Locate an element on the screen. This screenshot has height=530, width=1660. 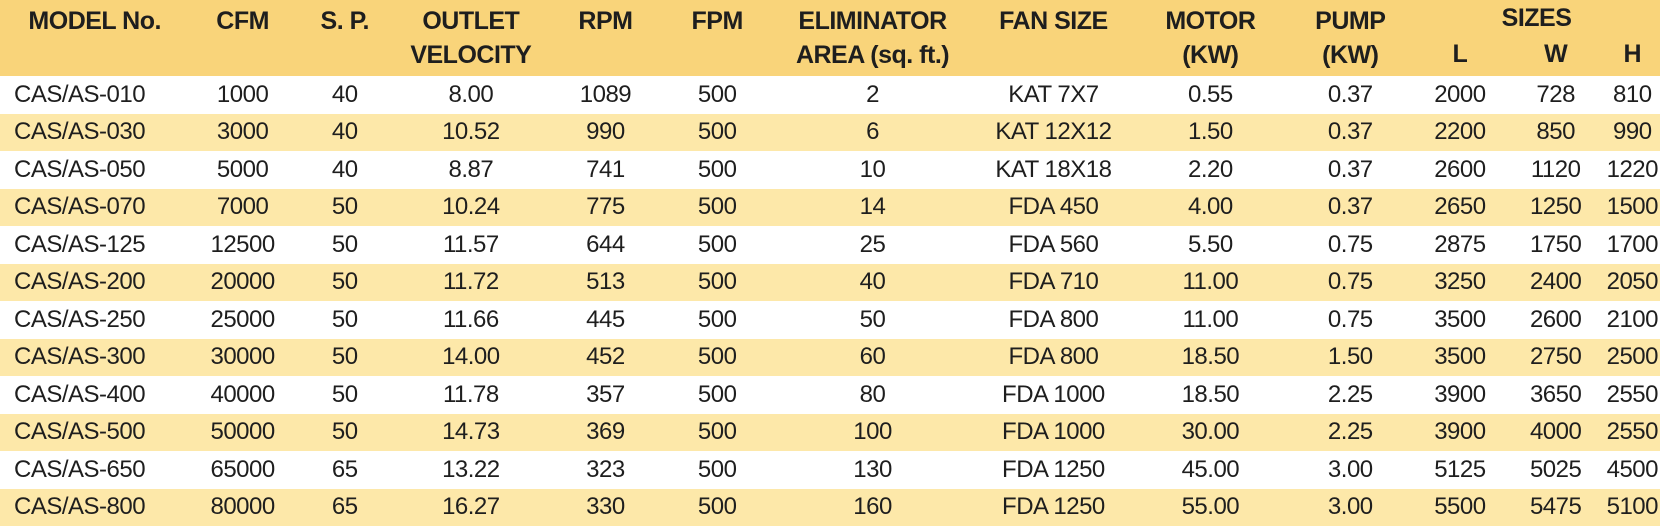
cell-model: CAS/AS-010 is located at coordinates (95, 95).